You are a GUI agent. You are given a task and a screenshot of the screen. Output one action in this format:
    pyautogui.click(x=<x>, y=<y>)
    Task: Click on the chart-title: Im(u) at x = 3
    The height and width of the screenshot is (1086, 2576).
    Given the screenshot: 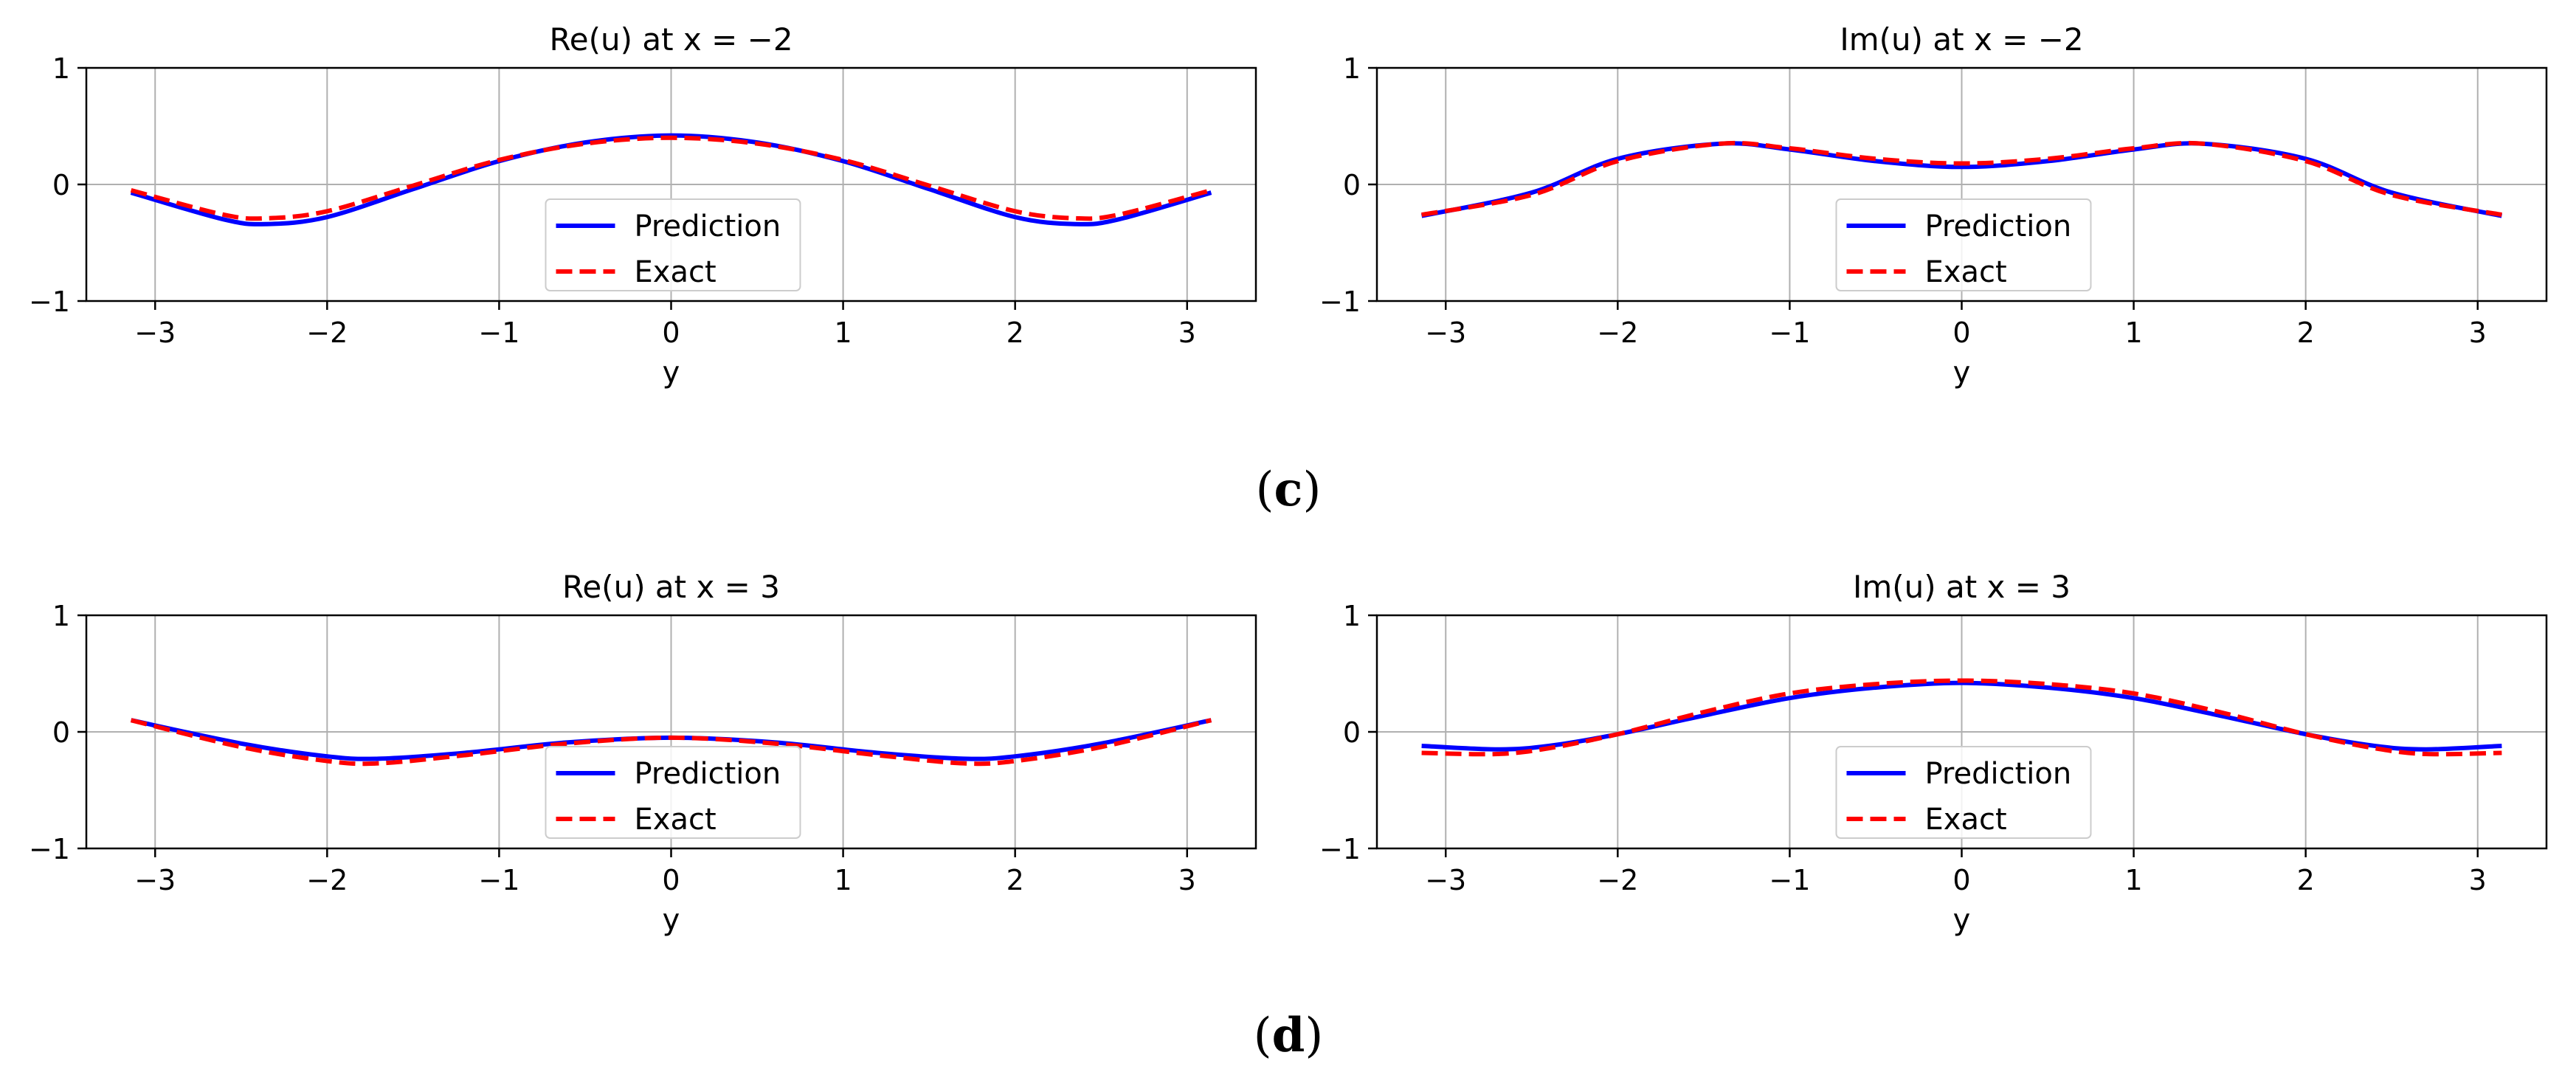 What is the action you would take?
    pyautogui.click(x=1962, y=587)
    